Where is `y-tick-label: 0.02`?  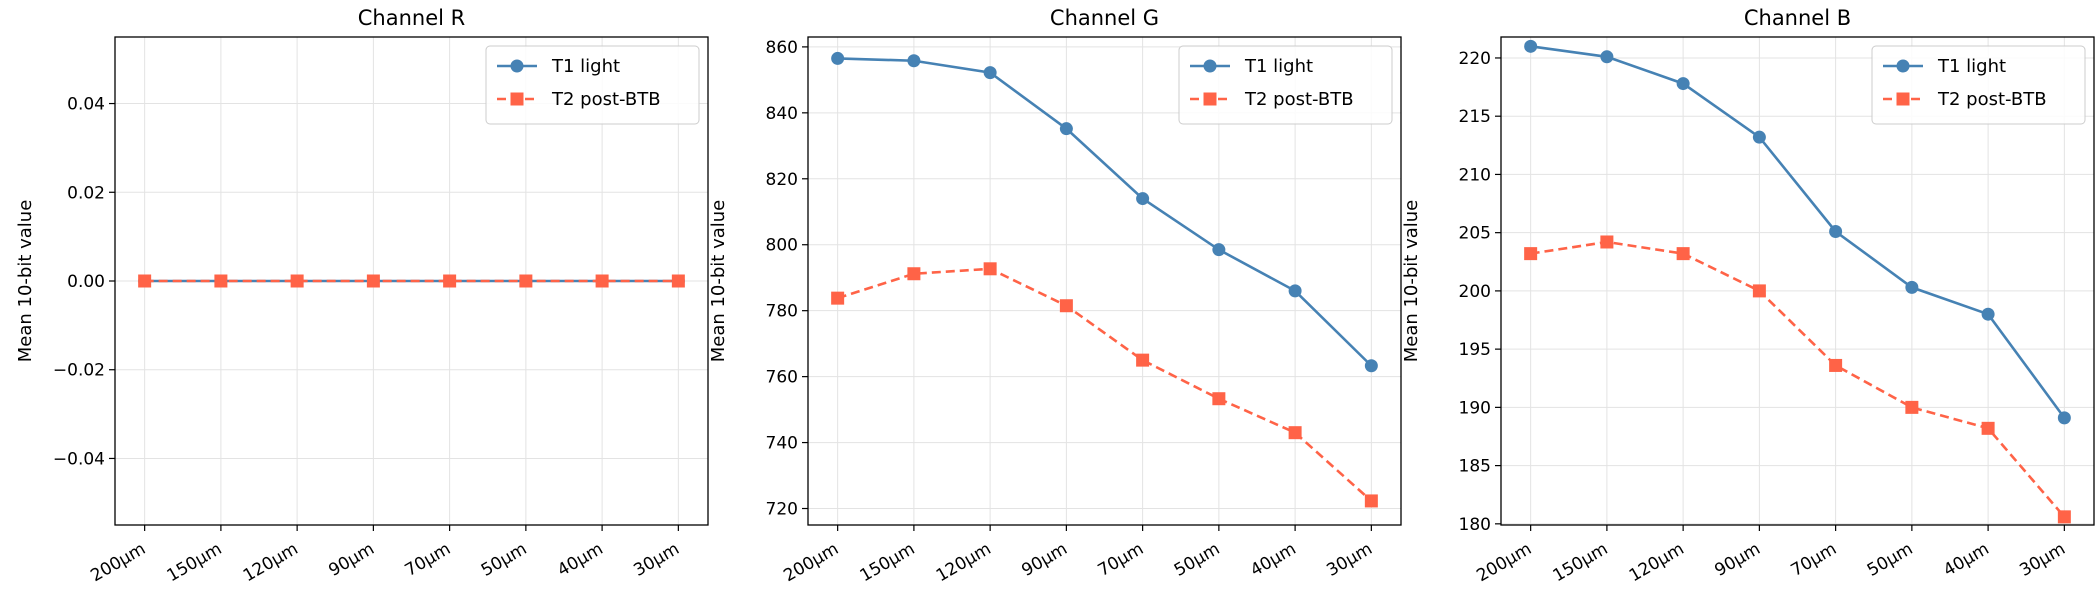
y-tick-label: 0.02 is located at coordinates (86, 193).